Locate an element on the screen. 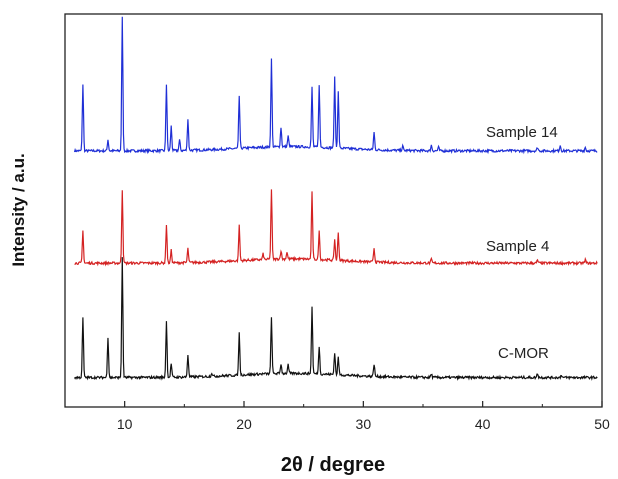  x-tick-label: 50 is located at coordinates (602, 424).